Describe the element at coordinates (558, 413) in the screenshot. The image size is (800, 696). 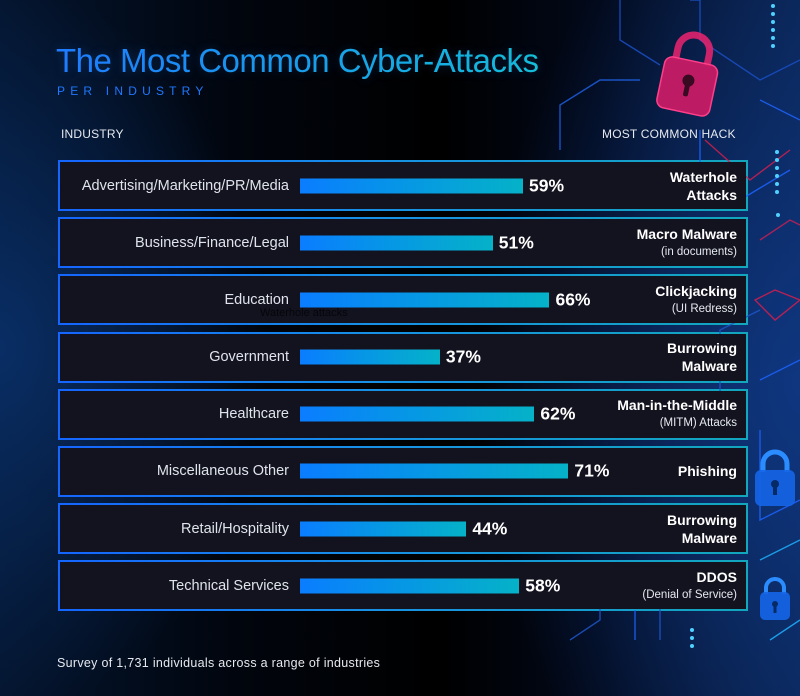
I see `percent-value: 62%` at that location.